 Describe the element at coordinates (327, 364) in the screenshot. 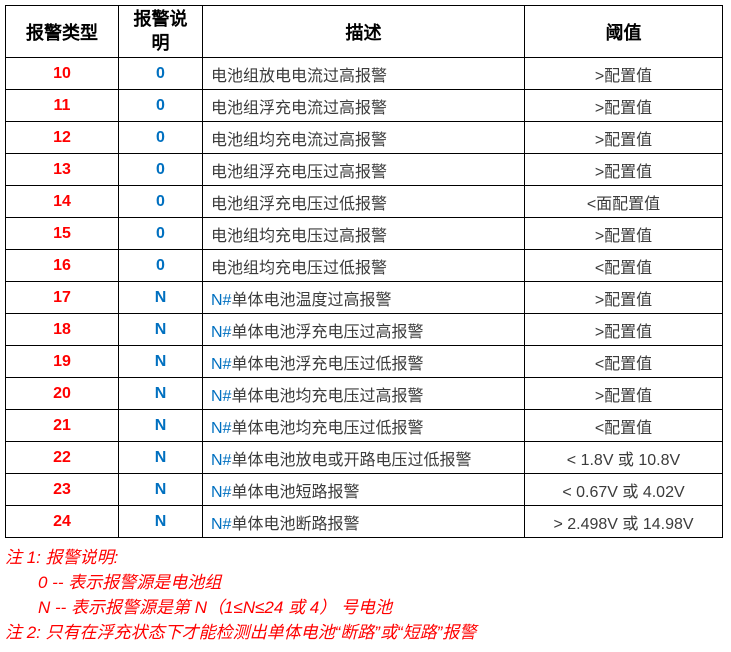

I see `description-text: 单体电池浮充电压过低报警` at that location.